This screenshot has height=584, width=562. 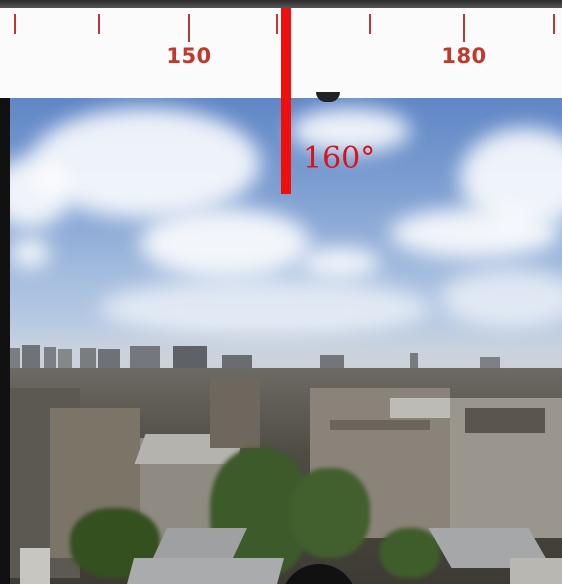 What do you see at coordinates (189, 56) in the screenshot?
I see `compass-label-150: 150` at bounding box center [189, 56].